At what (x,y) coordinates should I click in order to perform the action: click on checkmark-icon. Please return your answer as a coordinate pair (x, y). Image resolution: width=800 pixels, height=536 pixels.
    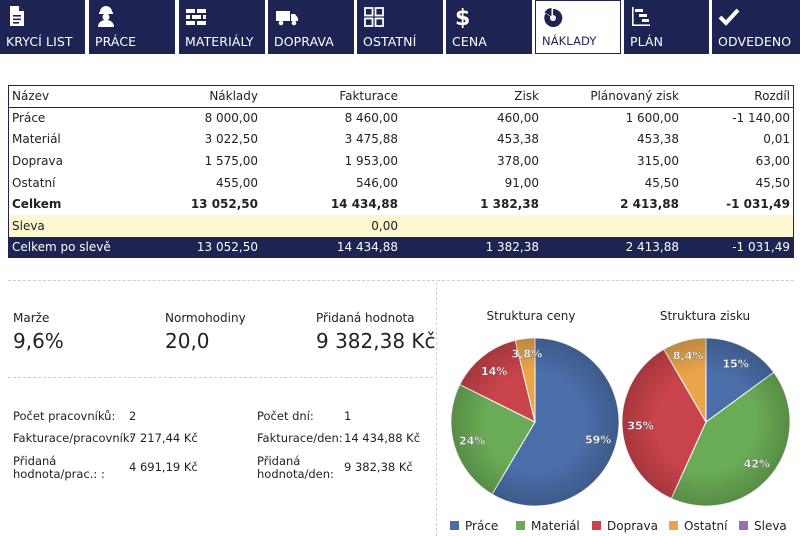
    Looking at the image, I should click on (729, 17).